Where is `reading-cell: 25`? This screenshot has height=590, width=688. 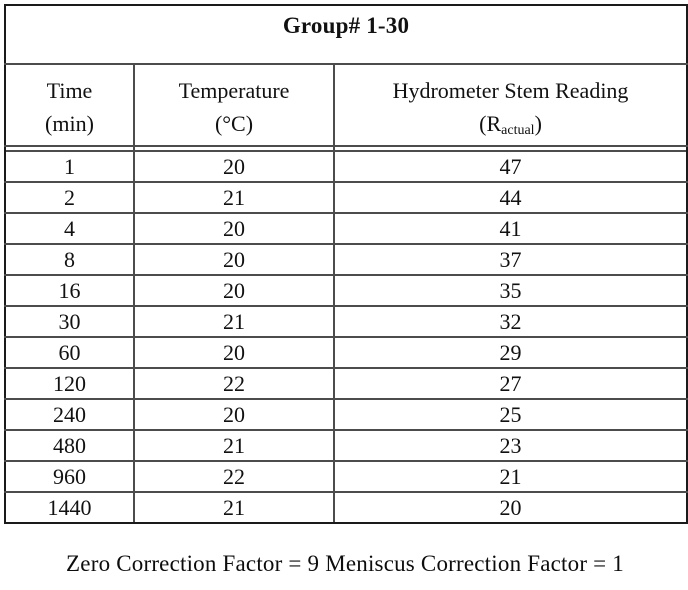
reading-cell: 25 is located at coordinates (510, 414).